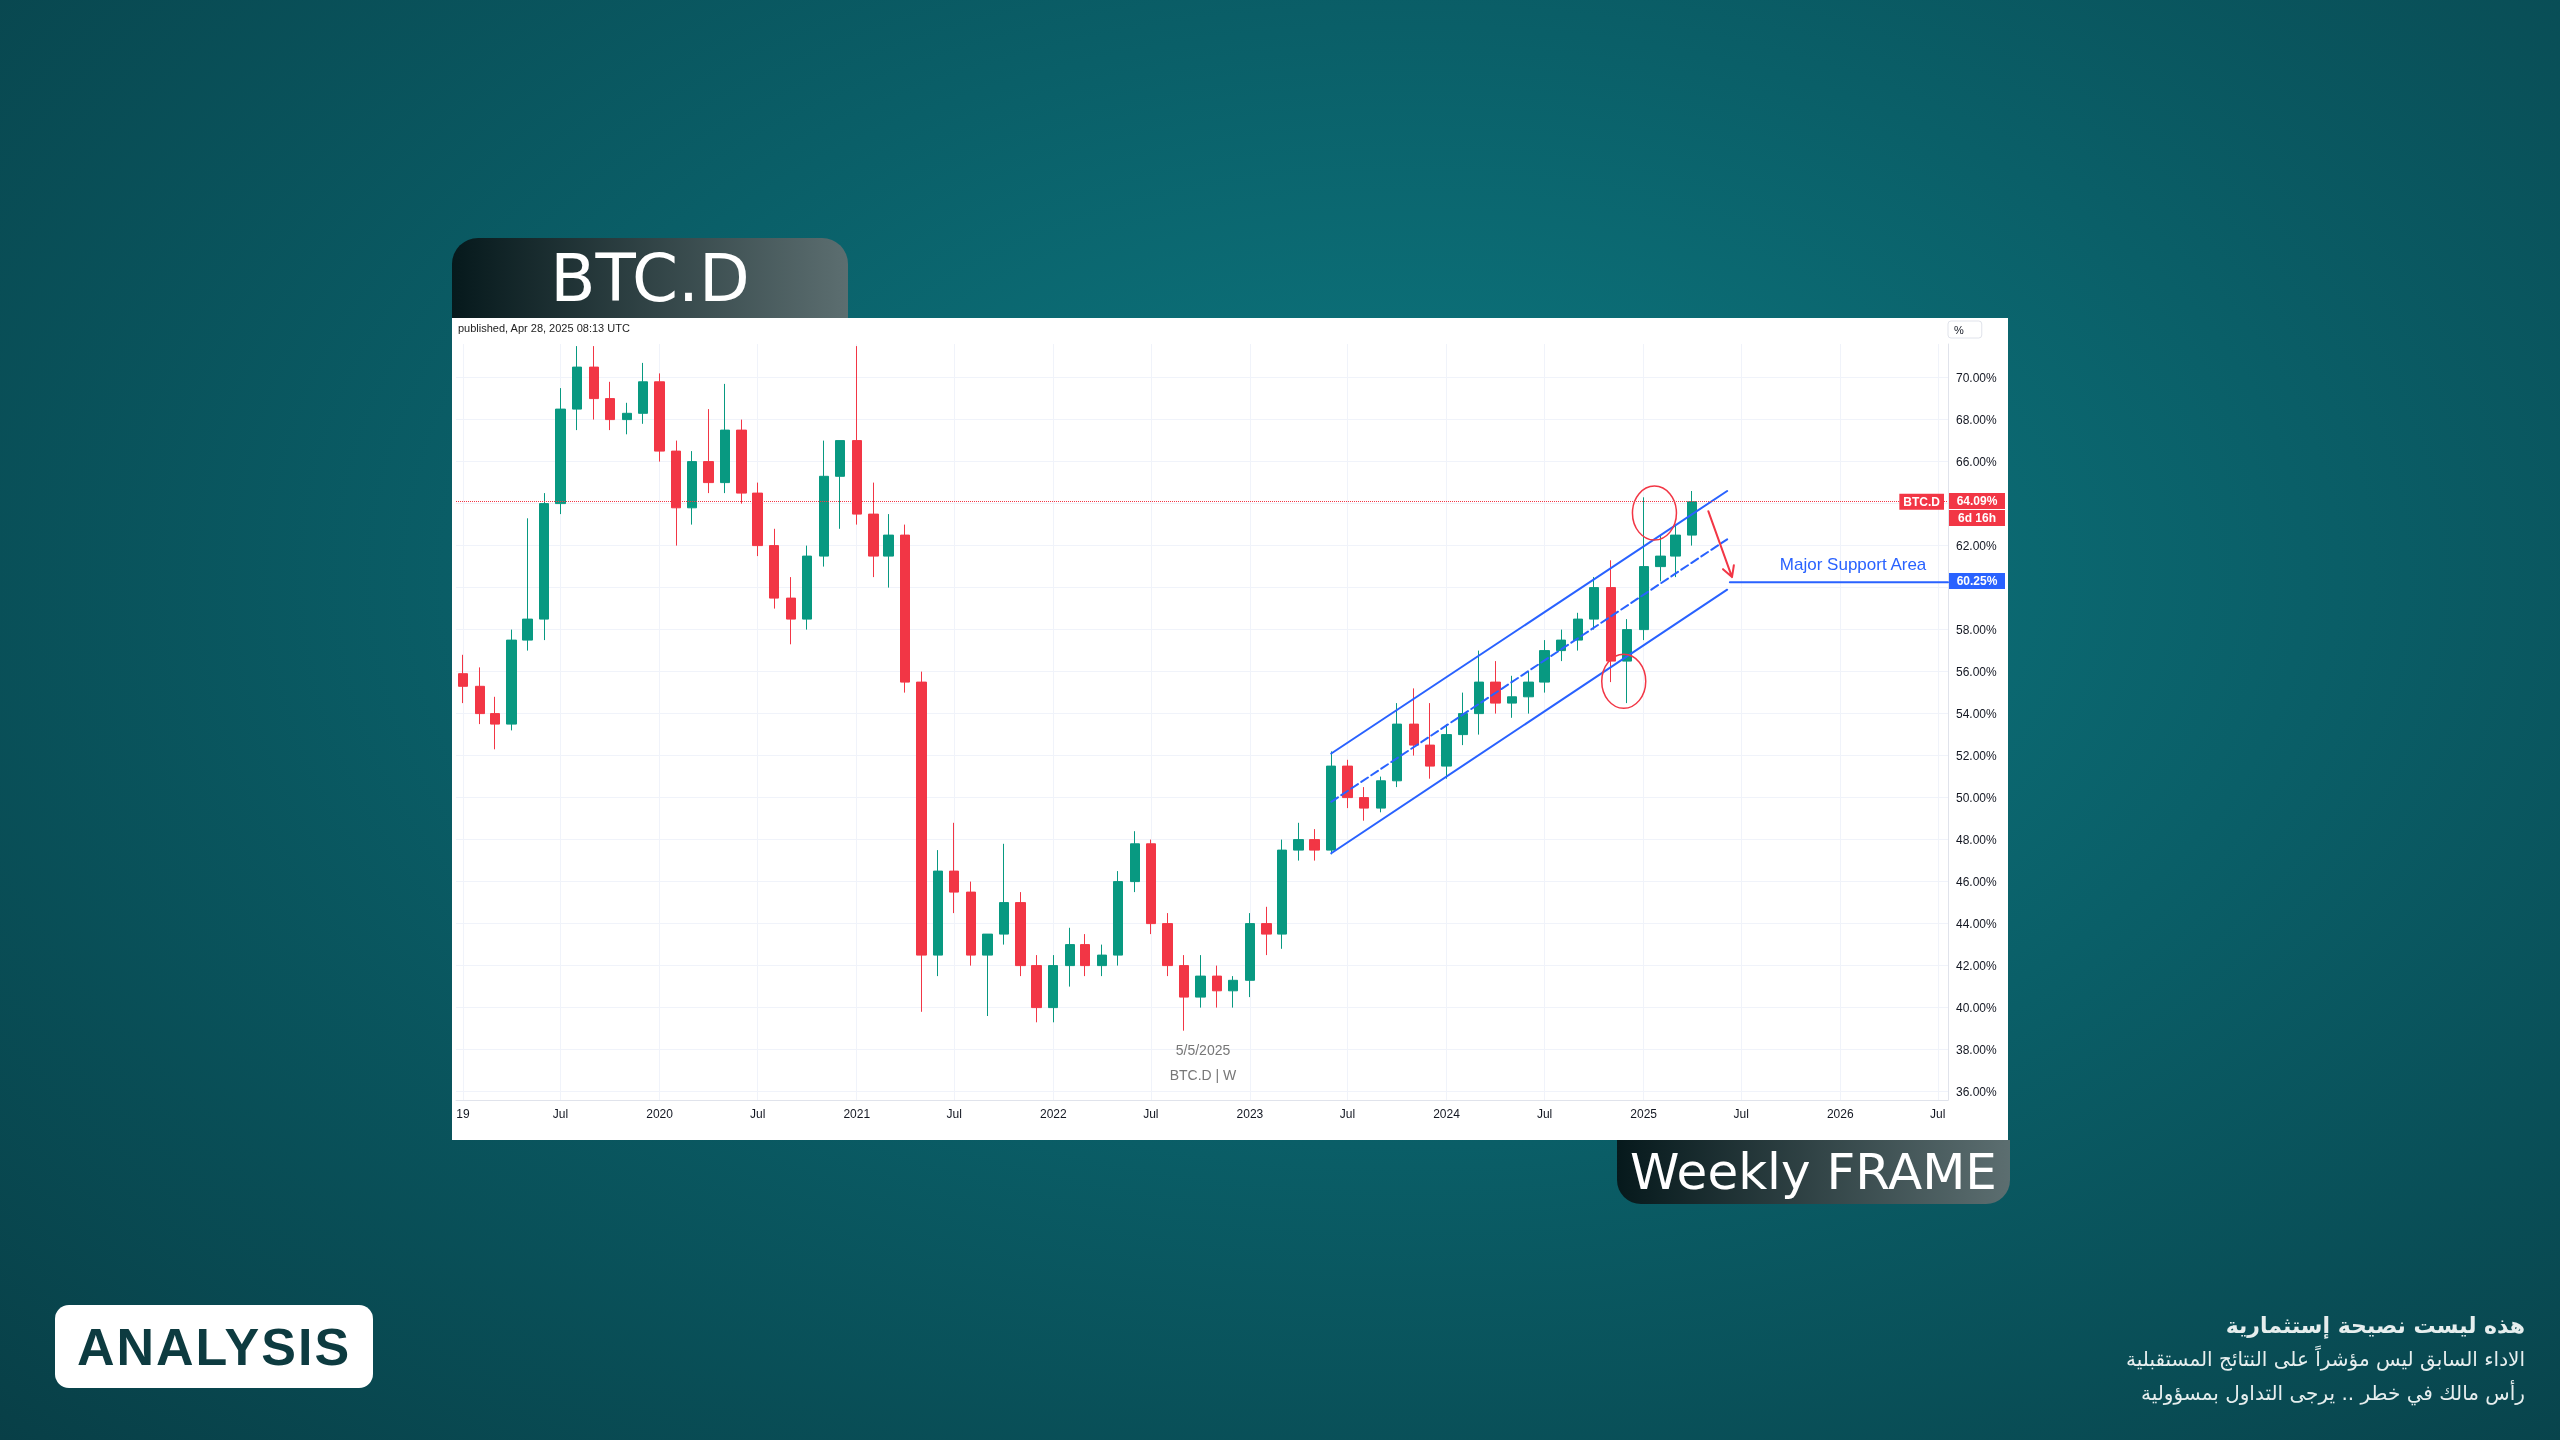  What do you see at coordinates (1977, 797) in the screenshot?
I see `y-tick-label: 50.00%` at bounding box center [1977, 797].